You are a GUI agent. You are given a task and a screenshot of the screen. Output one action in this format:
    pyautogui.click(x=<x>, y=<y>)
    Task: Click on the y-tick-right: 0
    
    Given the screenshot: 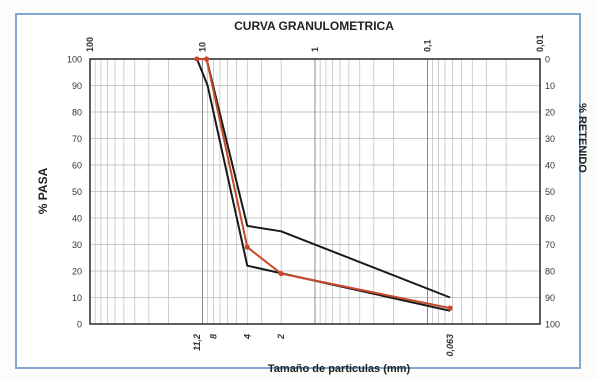 What is the action you would take?
    pyautogui.click(x=547, y=60)
    